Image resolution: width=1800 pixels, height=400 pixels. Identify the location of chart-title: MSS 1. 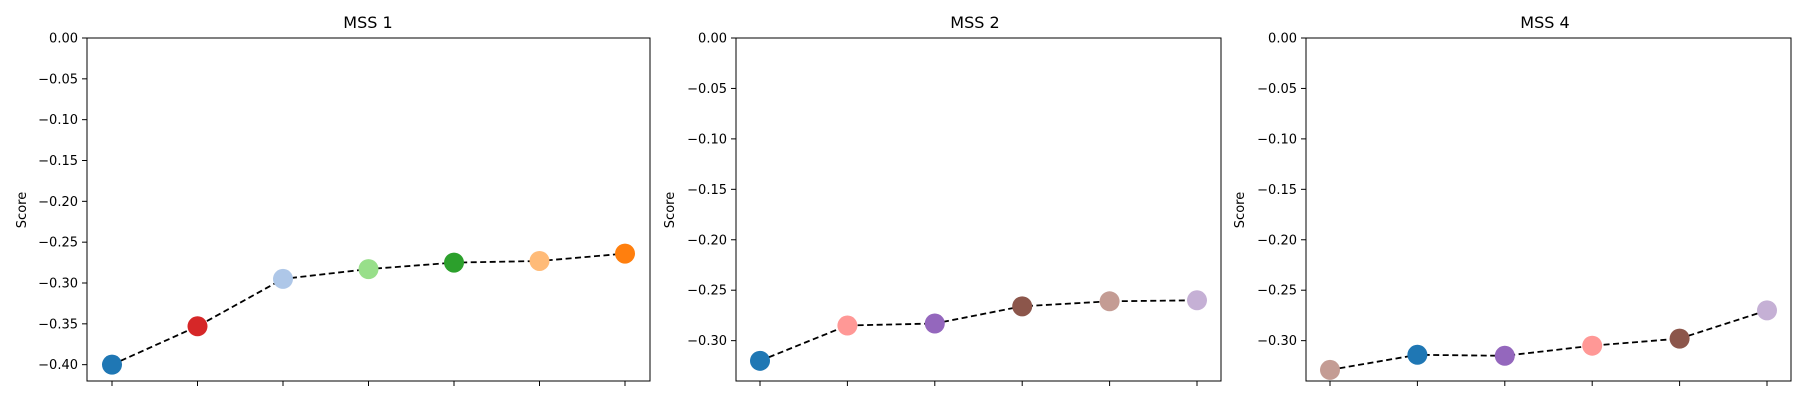
(367, 22).